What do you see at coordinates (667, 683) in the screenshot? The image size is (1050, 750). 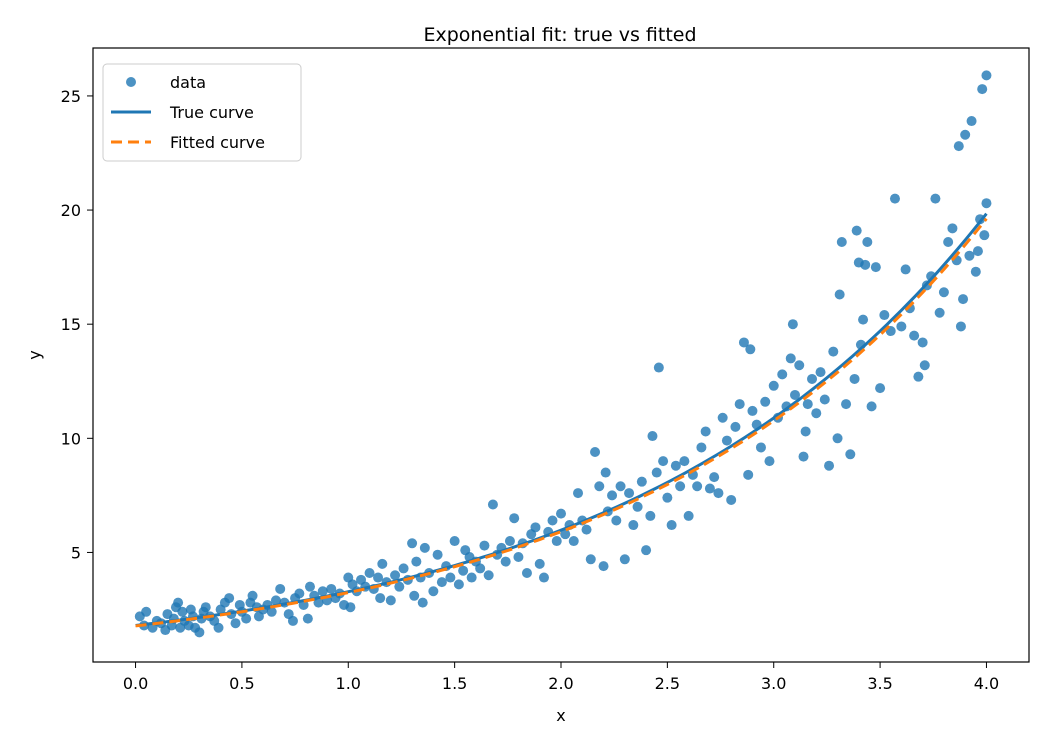 I see `x-tick-label: 2.5` at bounding box center [667, 683].